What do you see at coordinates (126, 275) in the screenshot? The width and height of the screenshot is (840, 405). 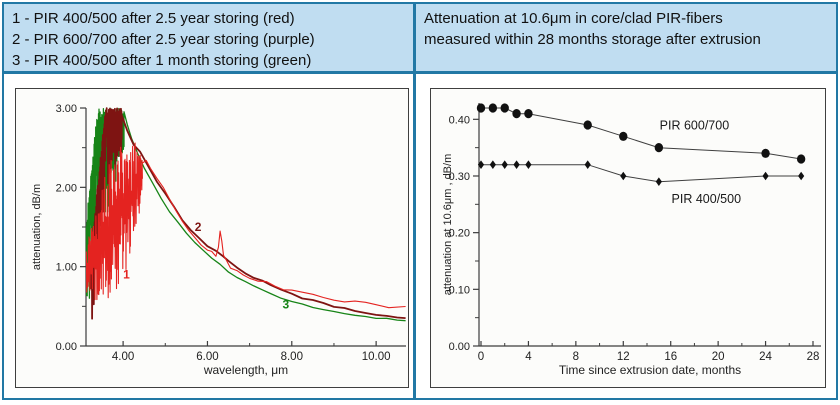 I see `curve-number-label: 1` at bounding box center [126, 275].